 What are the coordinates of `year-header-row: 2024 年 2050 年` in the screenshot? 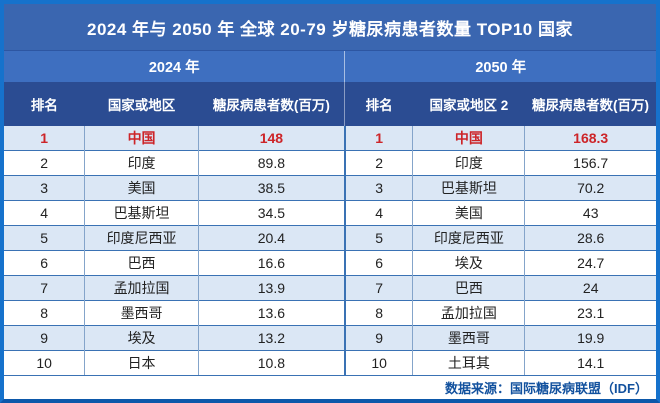 It's located at (330, 66).